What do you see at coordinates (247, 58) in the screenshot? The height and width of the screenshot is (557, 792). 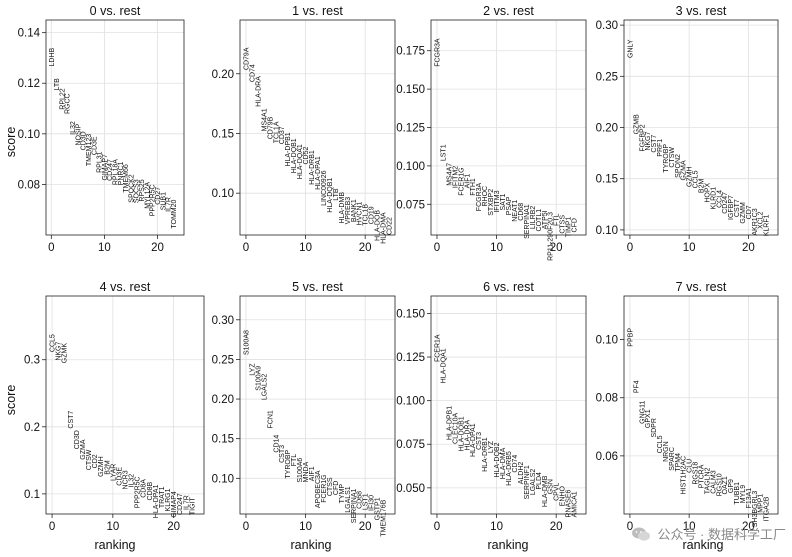 I see `gene-label: CD79A` at bounding box center [247, 58].